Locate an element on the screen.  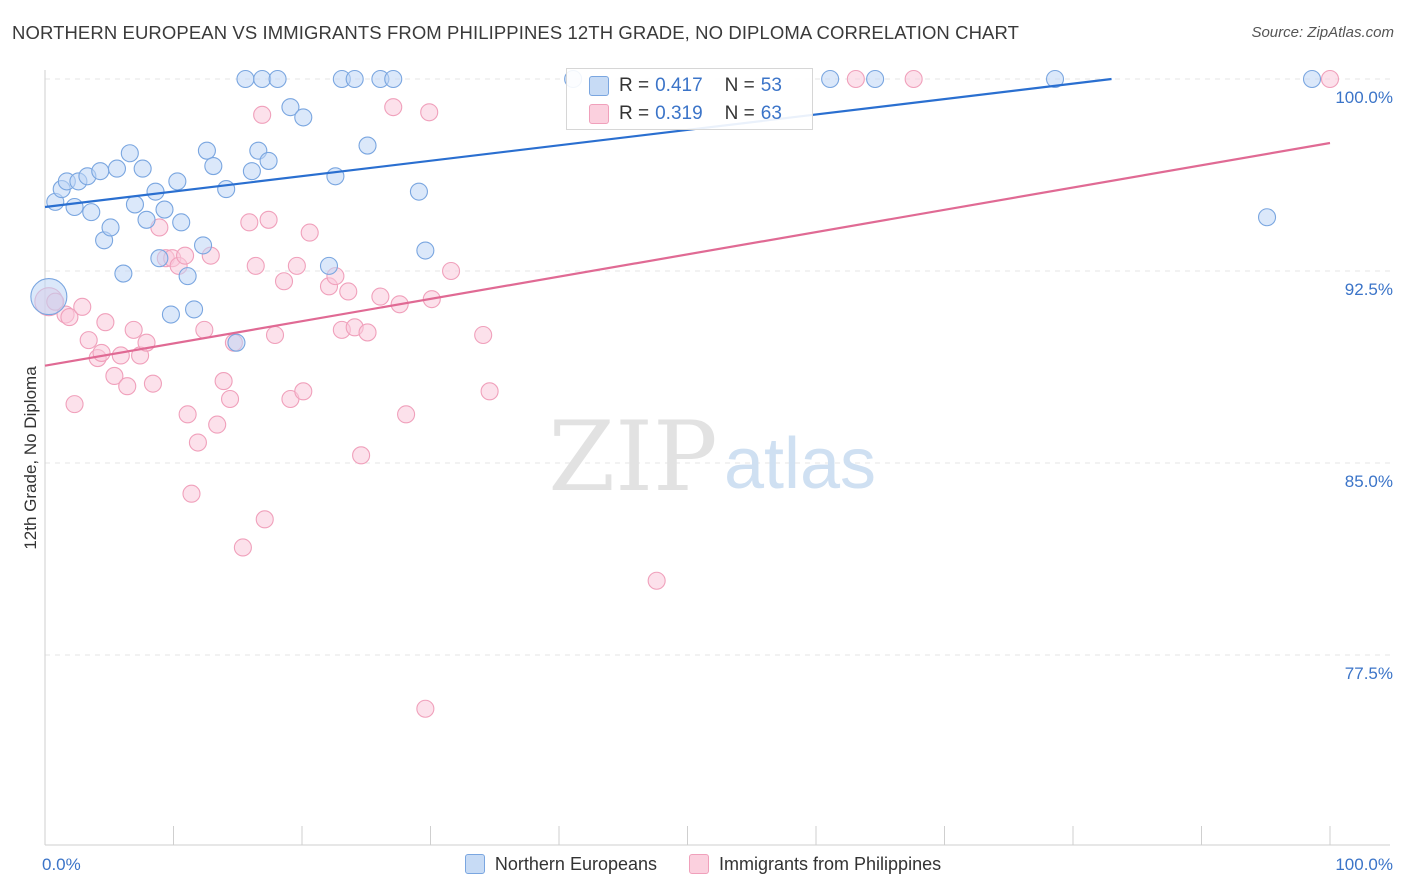
watermark-atlas: atlas is located at coordinates (800, 464).